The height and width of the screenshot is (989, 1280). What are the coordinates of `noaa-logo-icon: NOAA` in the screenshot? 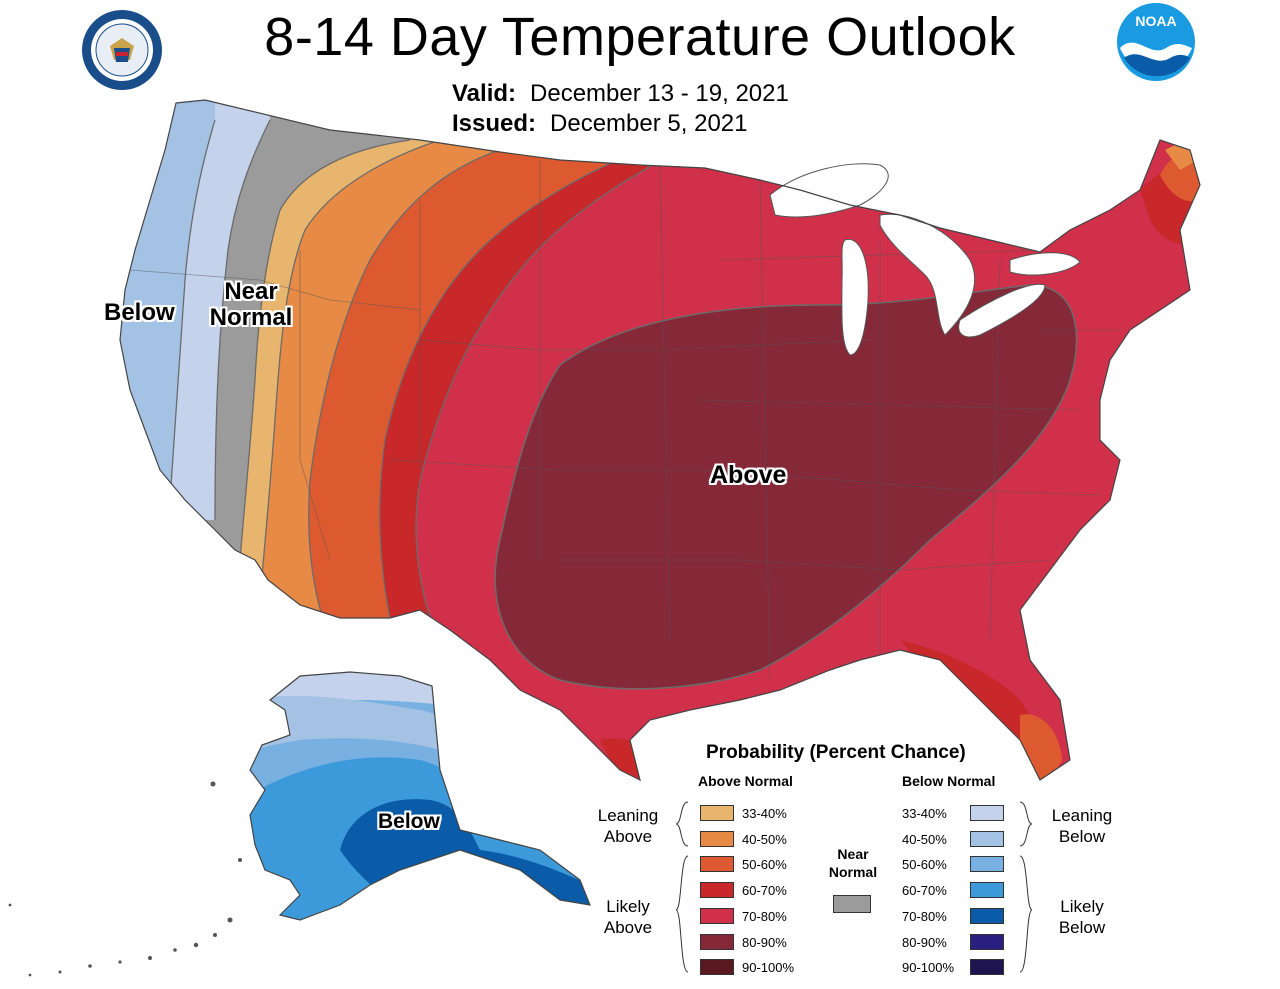 It's located at (1156, 42).